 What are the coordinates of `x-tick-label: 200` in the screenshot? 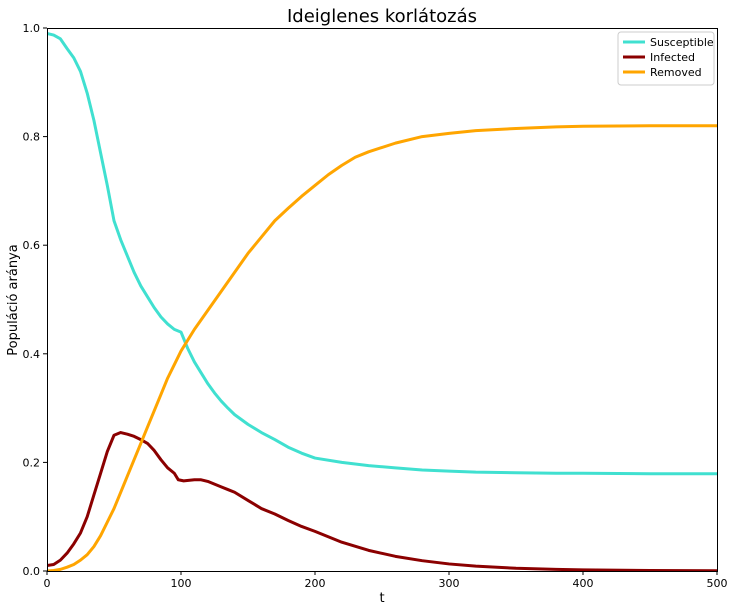 It's located at (315, 583).